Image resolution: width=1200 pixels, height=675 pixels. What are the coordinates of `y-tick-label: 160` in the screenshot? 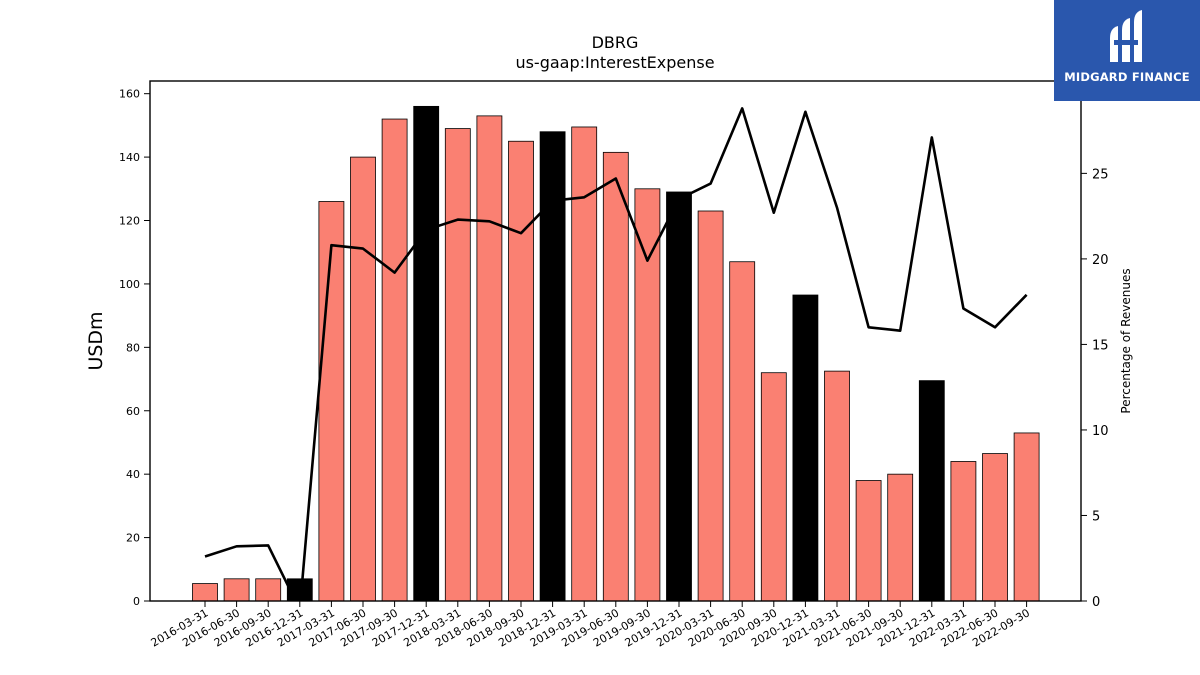 It's located at (129, 94).